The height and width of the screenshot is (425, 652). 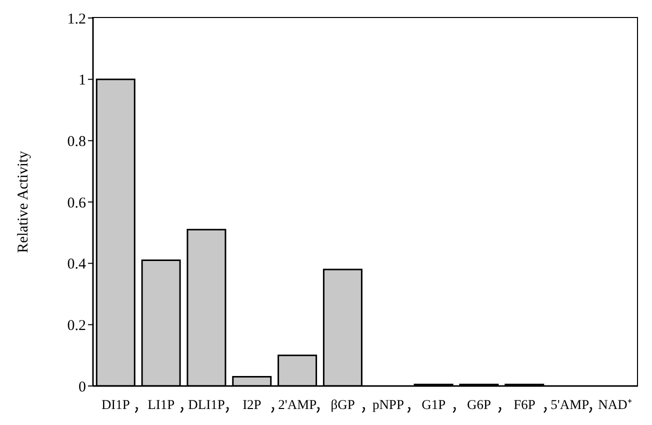 What do you see at coordinates (82, 387) in the screenshot?
I see `y-tick-label: 0` at bounding box center [82, 387].